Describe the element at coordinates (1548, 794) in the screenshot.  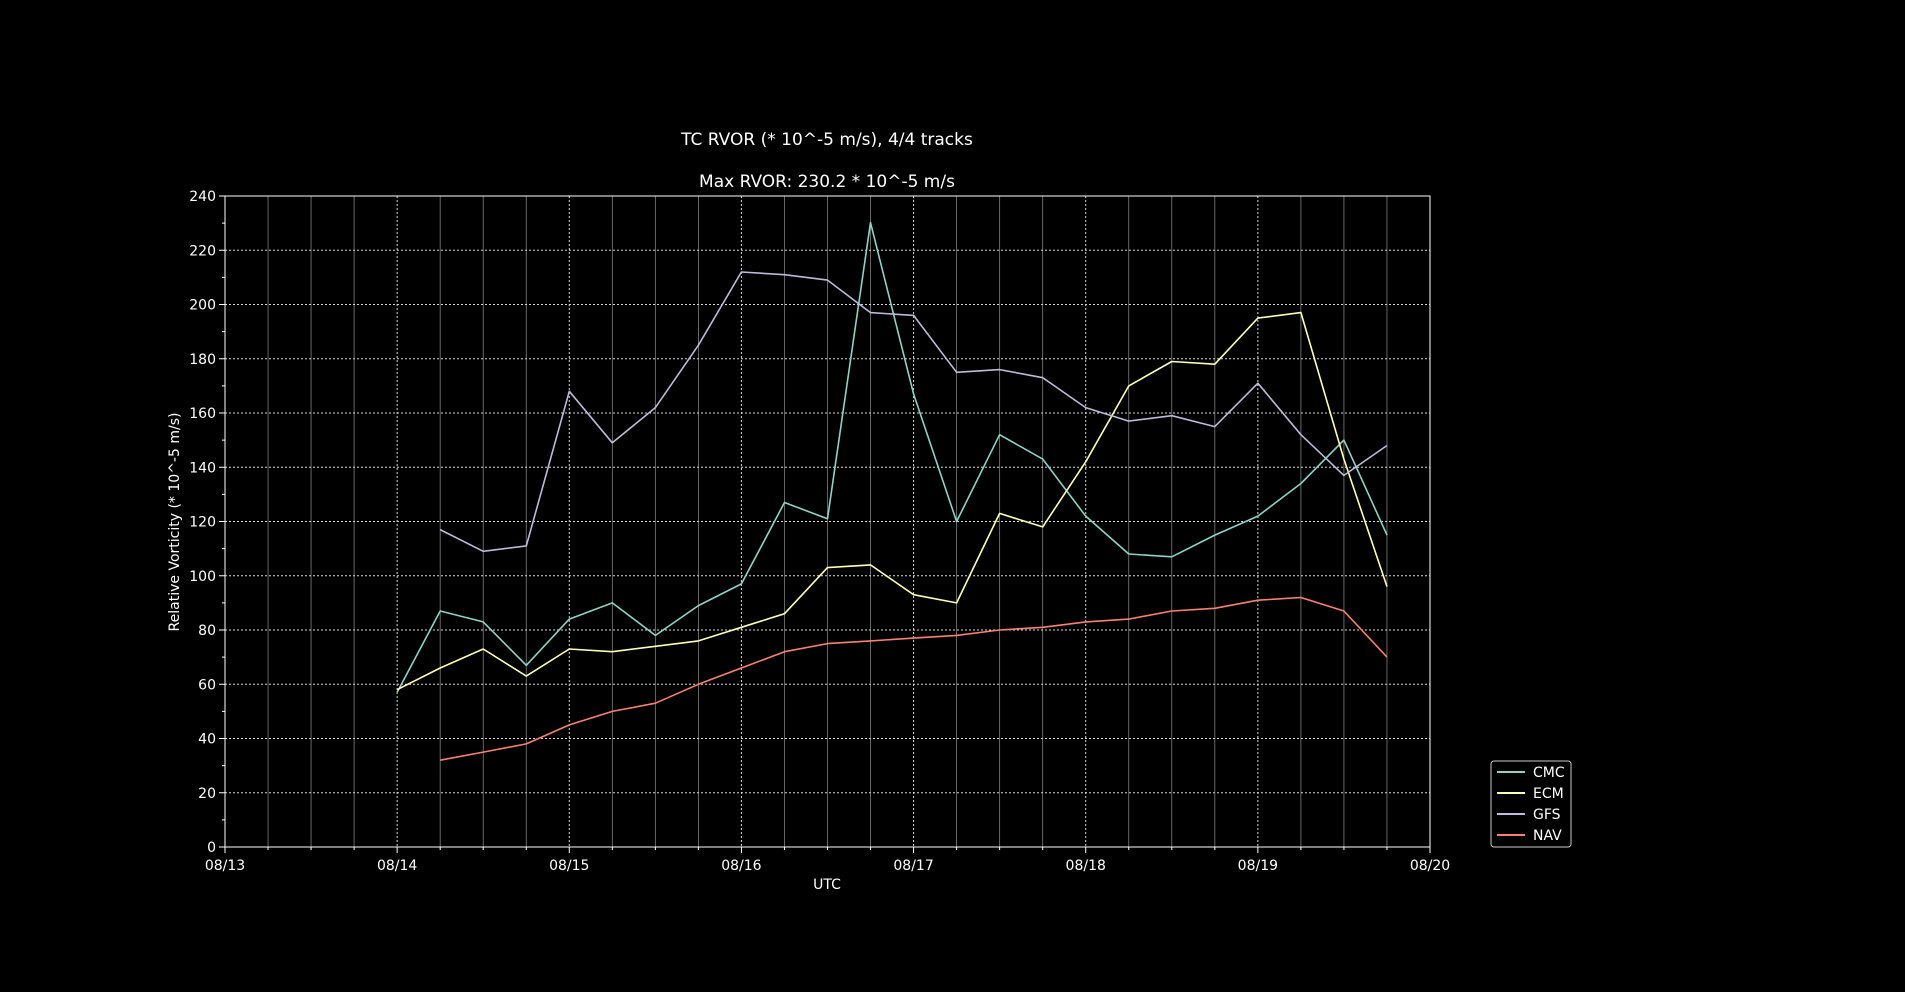
I see `legend-label-ecm: ECM` at that location.